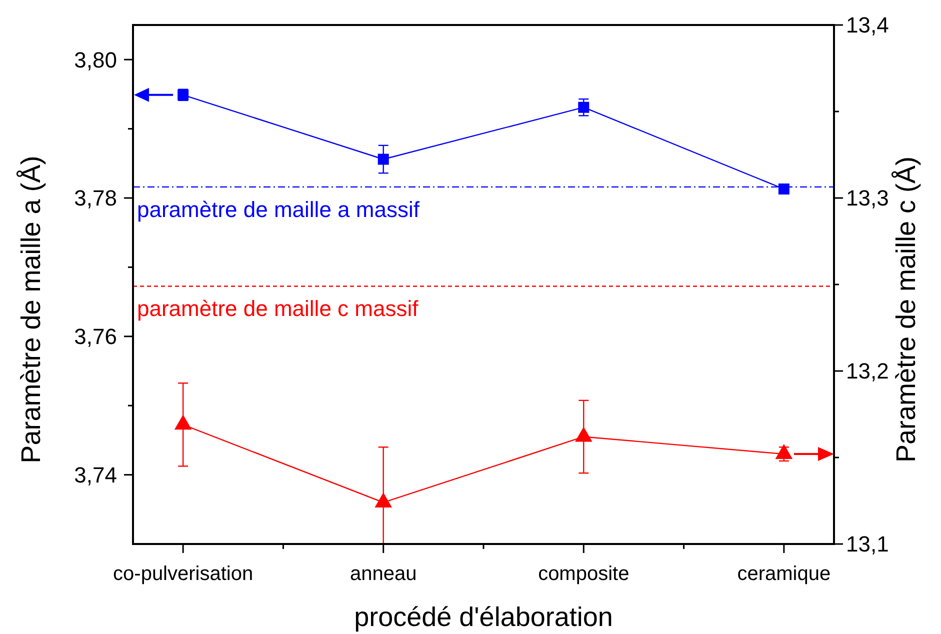 The height and width of the screenshot is (634, 941). I want to click on y-axis-title: Paramètre de maille a (Å), so click(31, 310).